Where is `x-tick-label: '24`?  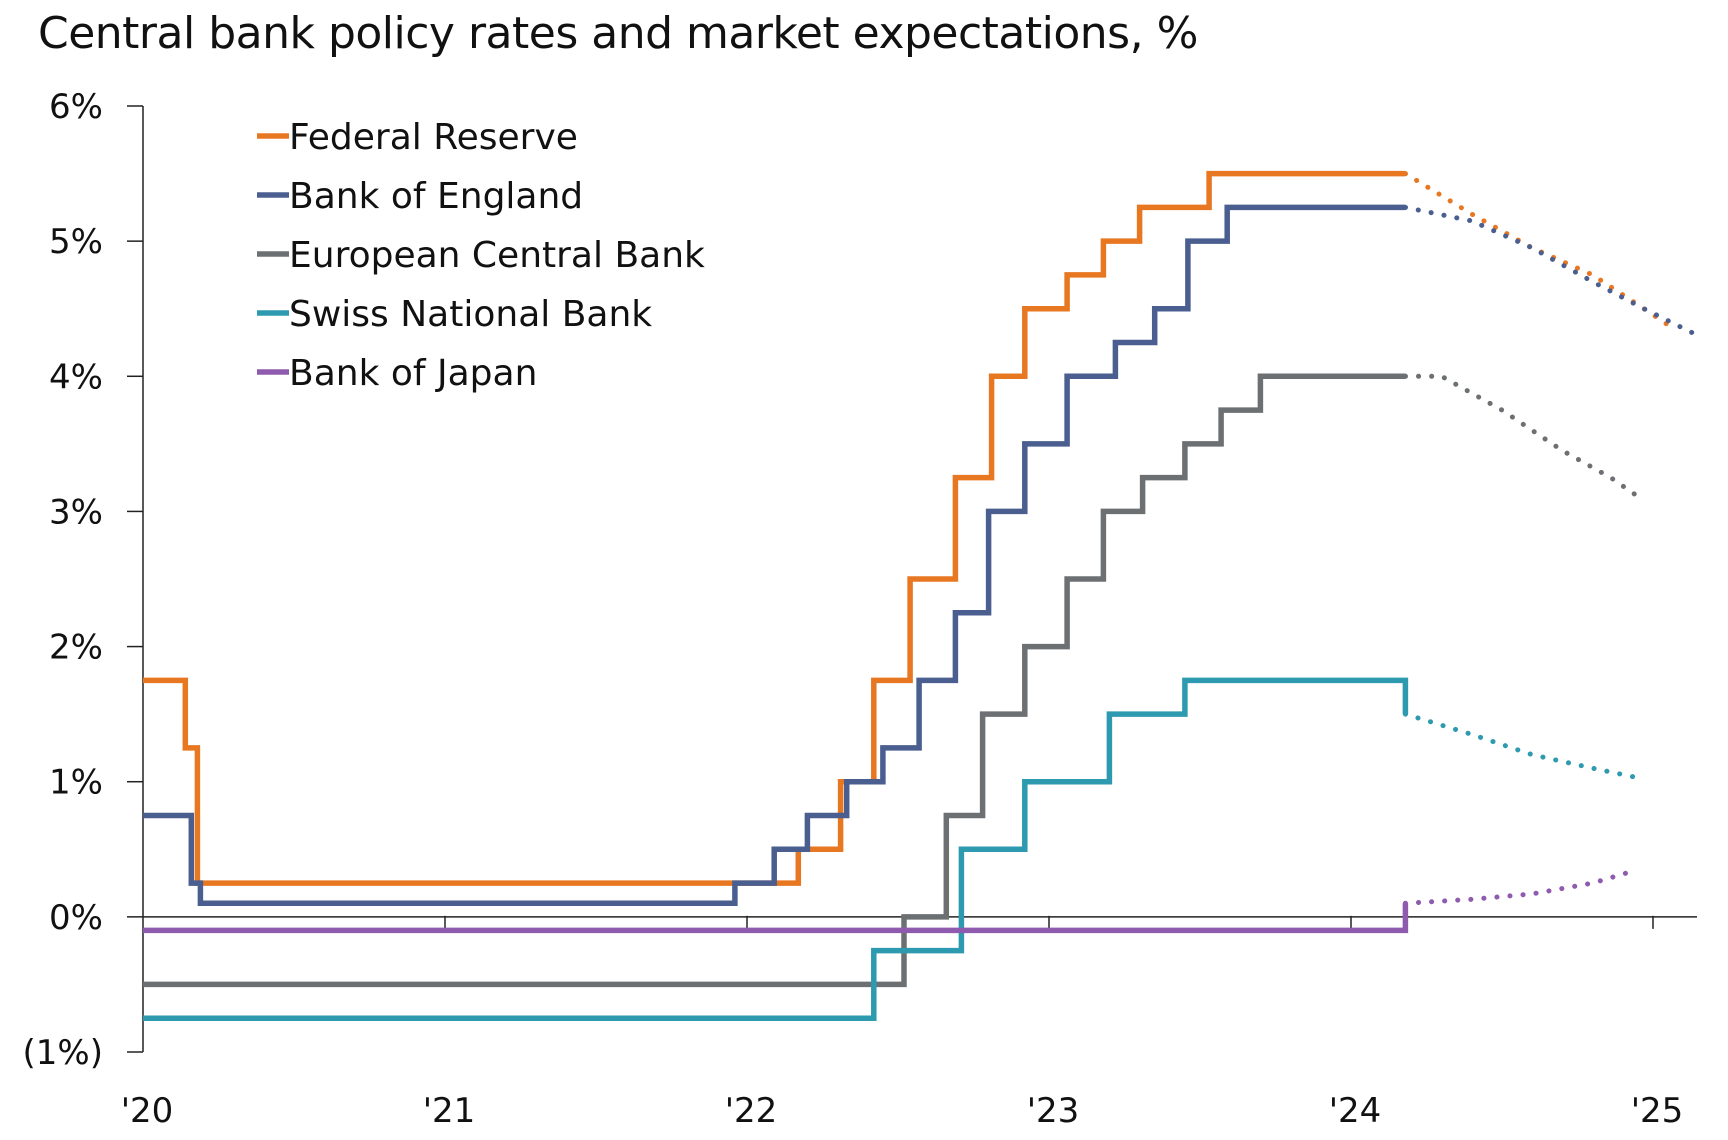
x-tick-label: '24 is located at coordinates (1355, 1111).